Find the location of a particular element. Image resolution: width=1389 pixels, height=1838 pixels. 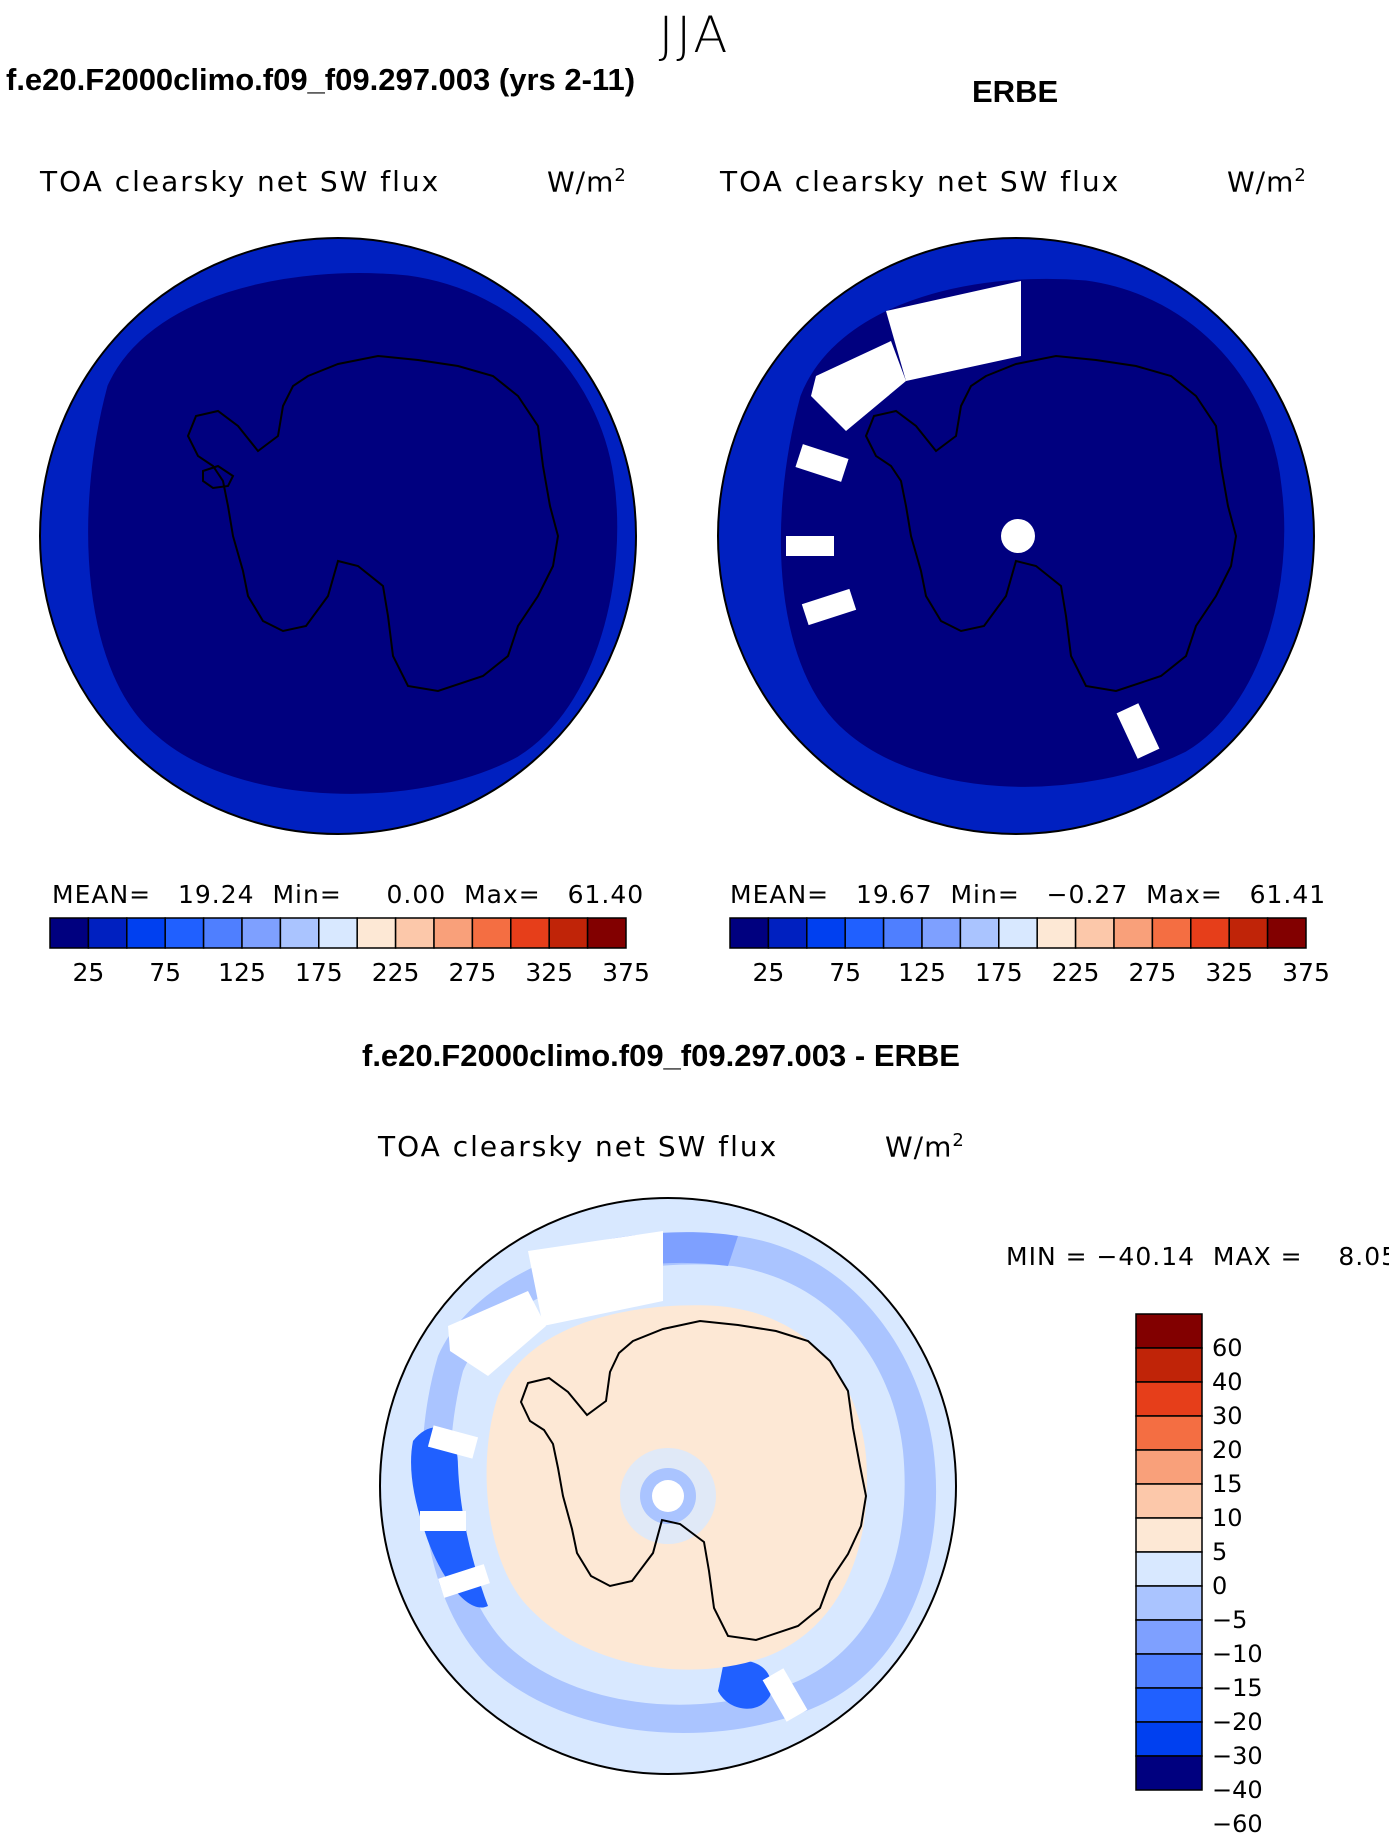

colorbar-tick-label: 225 is located at coordinates (1075, 972).